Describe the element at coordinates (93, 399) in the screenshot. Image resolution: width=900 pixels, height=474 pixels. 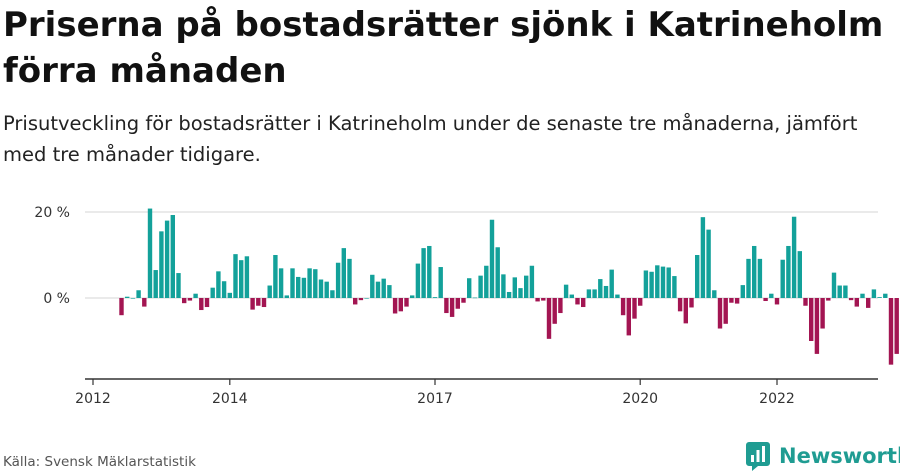
I see `x-tick-label: 2012` at that location.